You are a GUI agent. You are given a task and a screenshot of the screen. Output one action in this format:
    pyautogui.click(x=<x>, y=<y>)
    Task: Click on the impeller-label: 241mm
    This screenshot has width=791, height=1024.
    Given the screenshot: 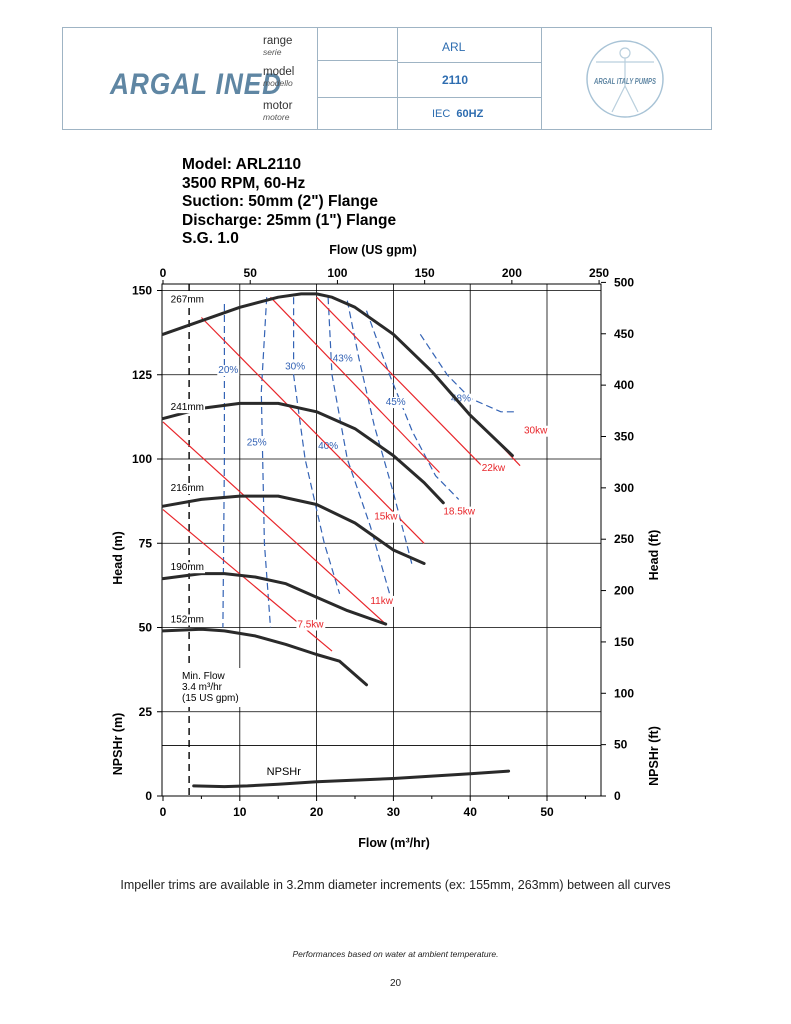 What is the action you would take?
    pyautogui.click(x=187, y=407)
    